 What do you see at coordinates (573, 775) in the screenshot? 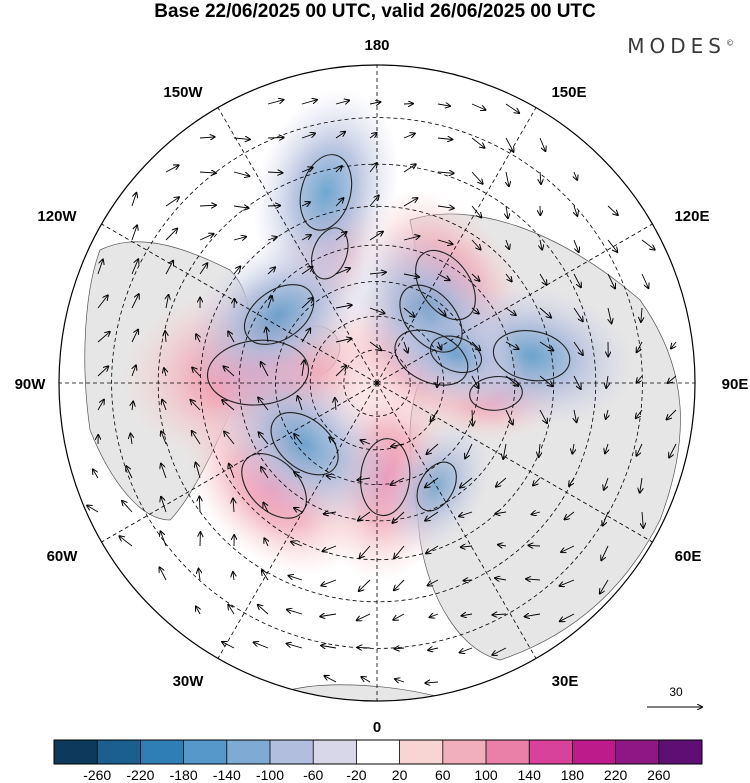
I see `colorbar-tick-label: 180` at bounding box center [573, 775].